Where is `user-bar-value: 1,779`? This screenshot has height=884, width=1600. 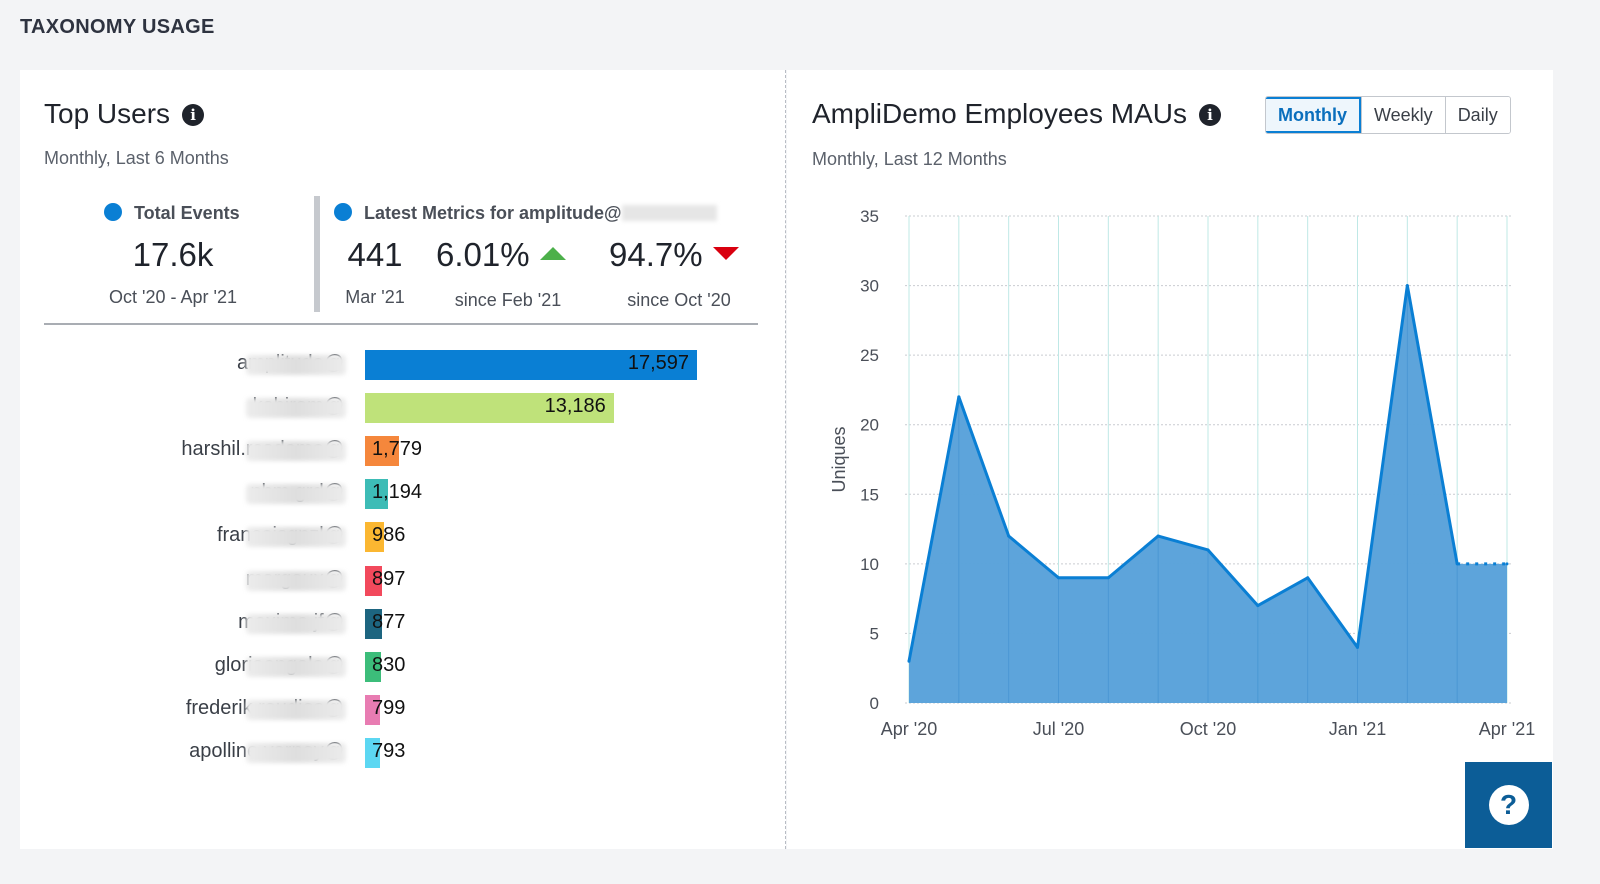 user-bar-value: 1,779 is located at coordinates (397, 449).